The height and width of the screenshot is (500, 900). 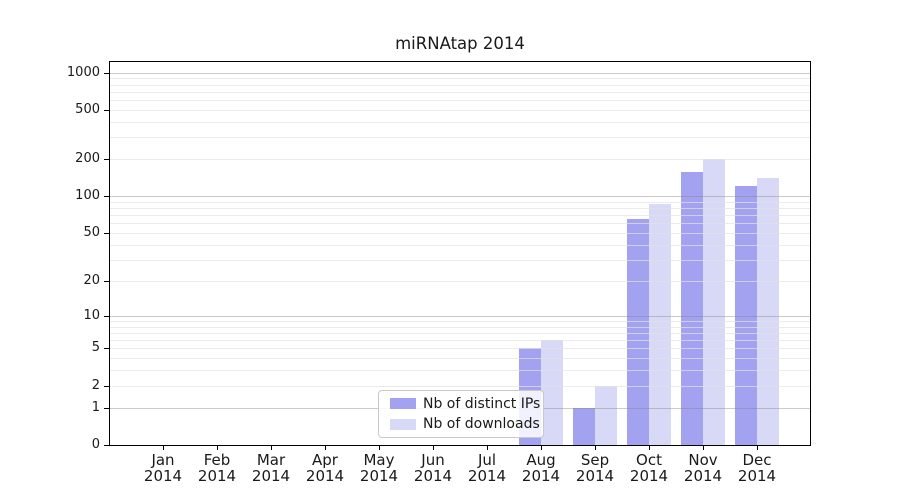 I want to click on x-tick-year-aug: 2014, so click(x=541, y=476).